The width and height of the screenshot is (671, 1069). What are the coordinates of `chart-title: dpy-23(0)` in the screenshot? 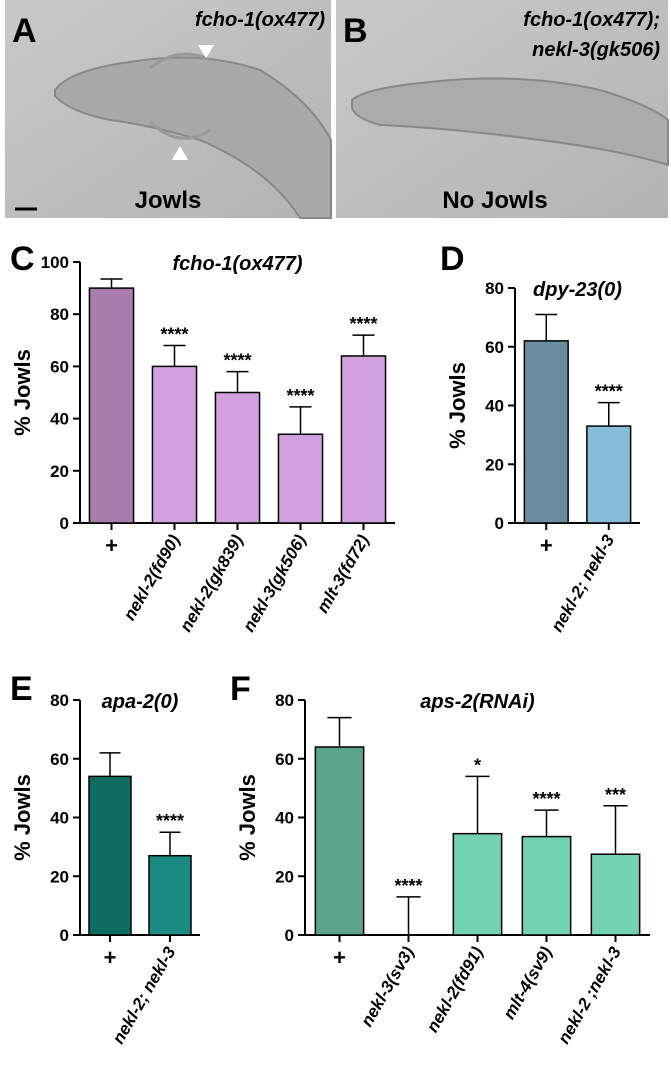 It's located at (577, 290).